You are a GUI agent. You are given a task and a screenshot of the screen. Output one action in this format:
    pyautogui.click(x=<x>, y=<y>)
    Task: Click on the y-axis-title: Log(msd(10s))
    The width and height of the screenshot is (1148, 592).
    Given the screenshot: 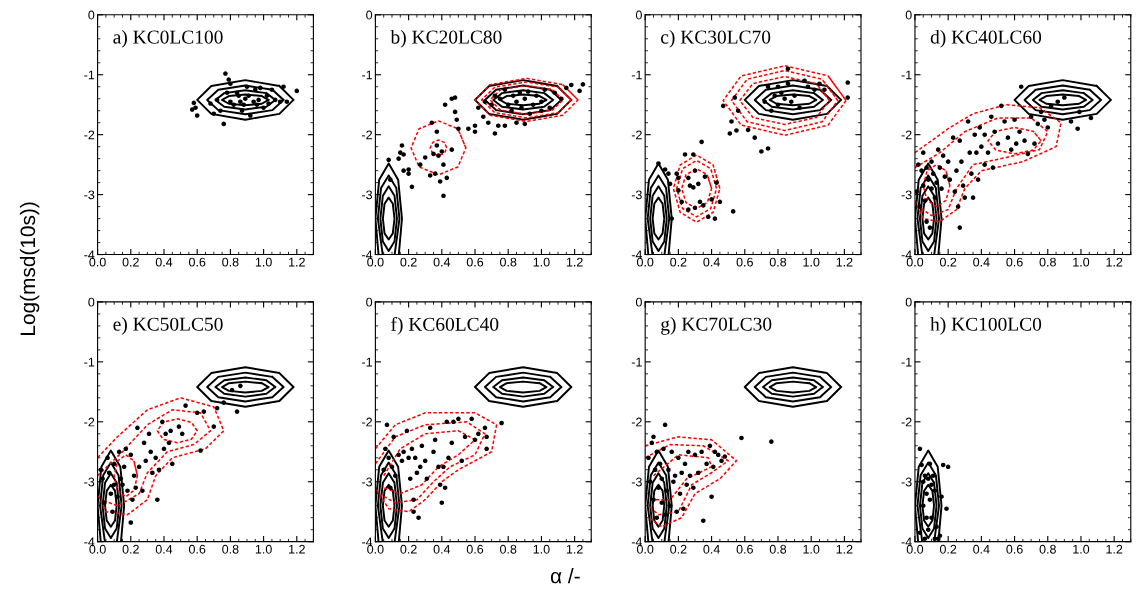 What is the action you would take?
    pyautogui.click(x=29, y=268)
    